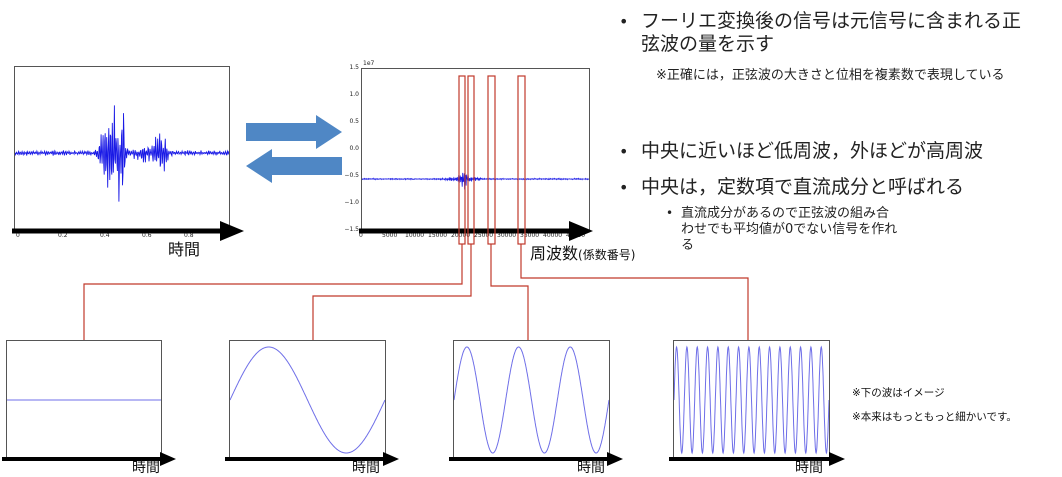  Describe the element at coordinates (831, 32) in the screenshot. I see `bullet-1-text: フーリエ変換後の信号は元信号に含まれる正弦波の量を示す` at that location.